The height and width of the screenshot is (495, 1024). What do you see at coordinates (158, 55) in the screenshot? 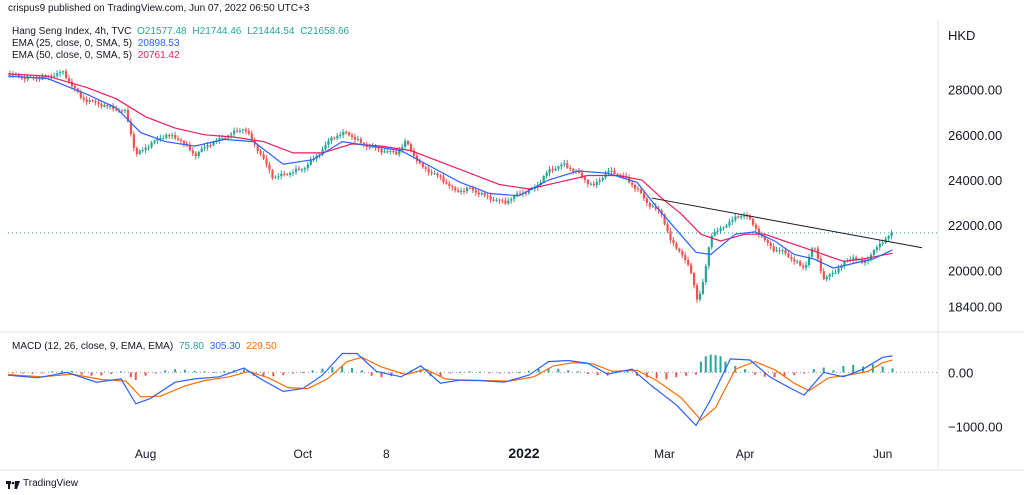
I see `legend-ema50-value: 20761.42` at bounding box center [158, 55].